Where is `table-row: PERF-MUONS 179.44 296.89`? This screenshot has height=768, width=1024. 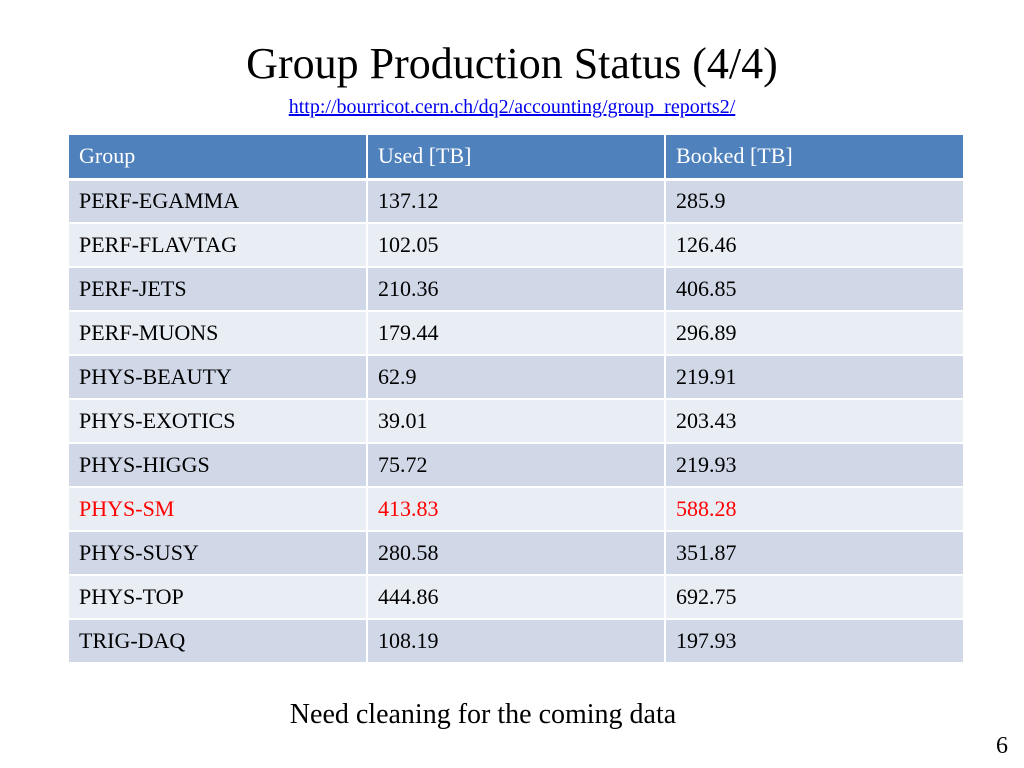 table-row: PERF-MUONS 179.44 296.89 is located at coordinates (516, 333).